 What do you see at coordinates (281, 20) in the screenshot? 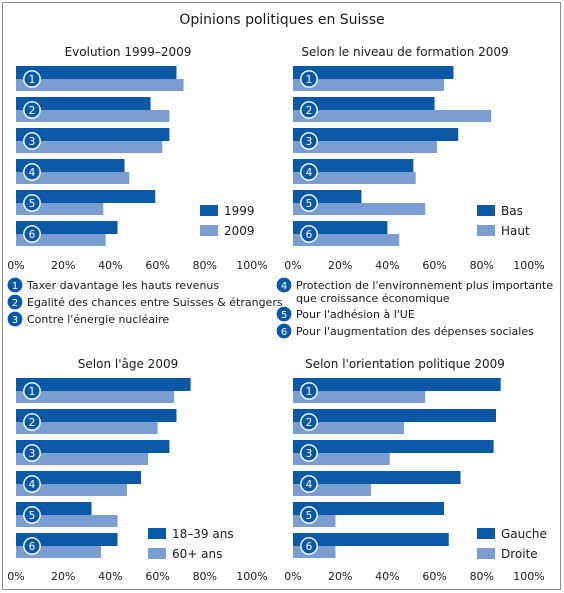
I see `main-title: Opinions politiques en Suisse` at bounding box center [281, 20].